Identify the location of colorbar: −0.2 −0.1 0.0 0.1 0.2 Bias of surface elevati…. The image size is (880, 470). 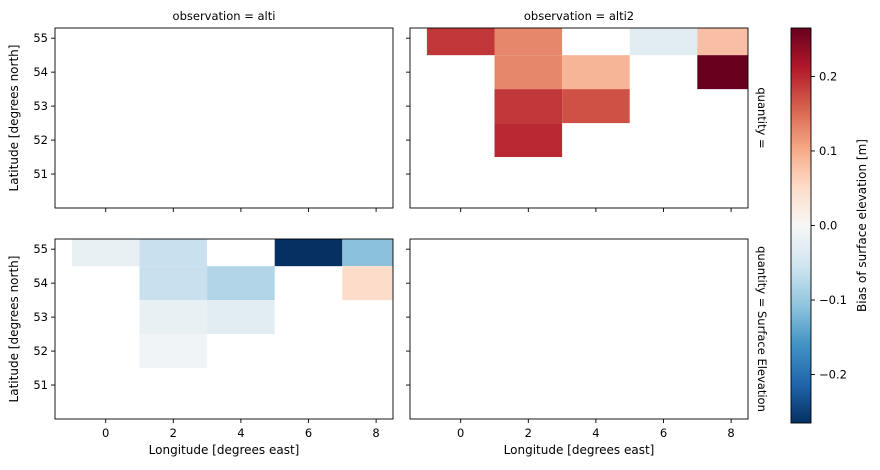
(829, 225).